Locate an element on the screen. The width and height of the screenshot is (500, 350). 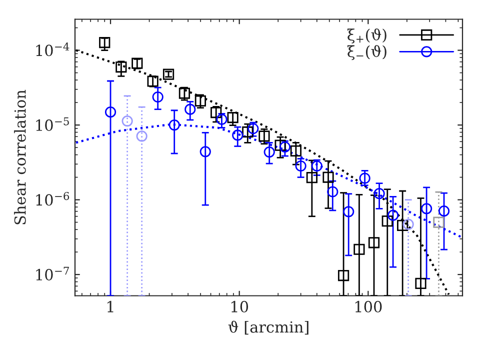
y-axis-title: Shear correlation is located at coordinates (20, 157).